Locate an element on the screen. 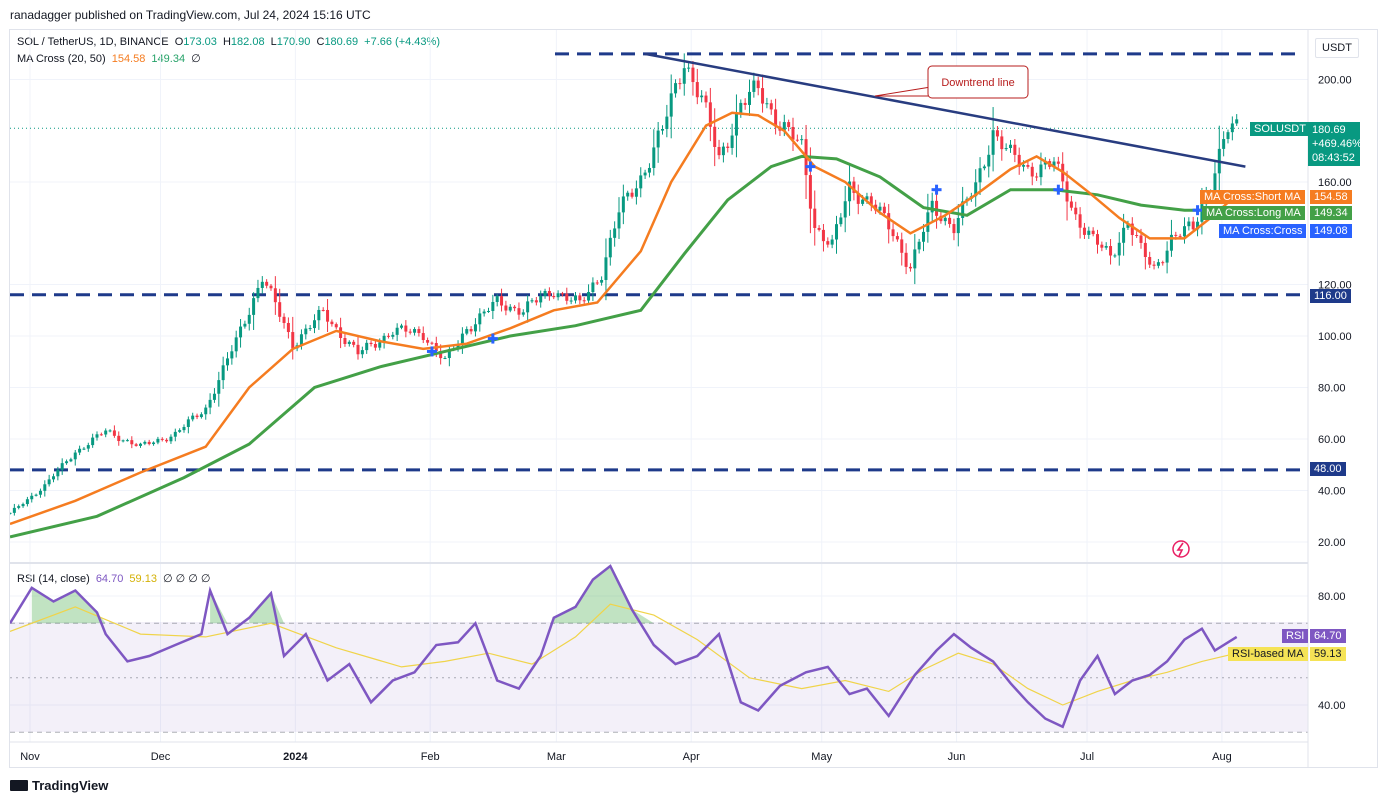 Image resolution: width=1387 pixels, height=805 pixels. tradingview-logo: TradingView is located at coordinates (59, 785).